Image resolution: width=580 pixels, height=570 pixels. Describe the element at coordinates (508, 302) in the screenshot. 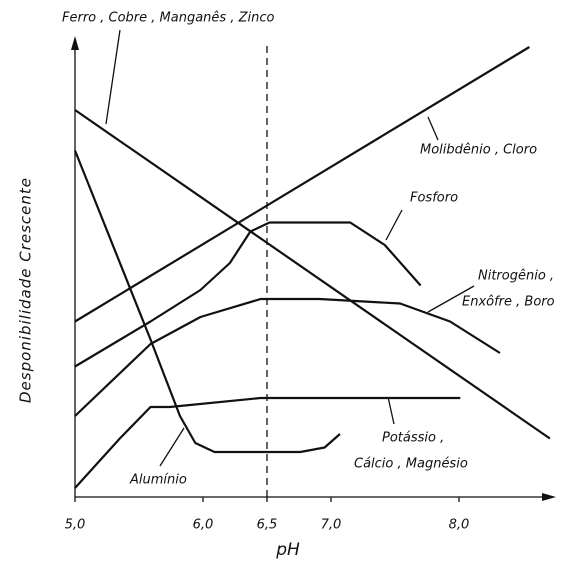

I see `curve-label: Enxôfre , Boro` at that location.